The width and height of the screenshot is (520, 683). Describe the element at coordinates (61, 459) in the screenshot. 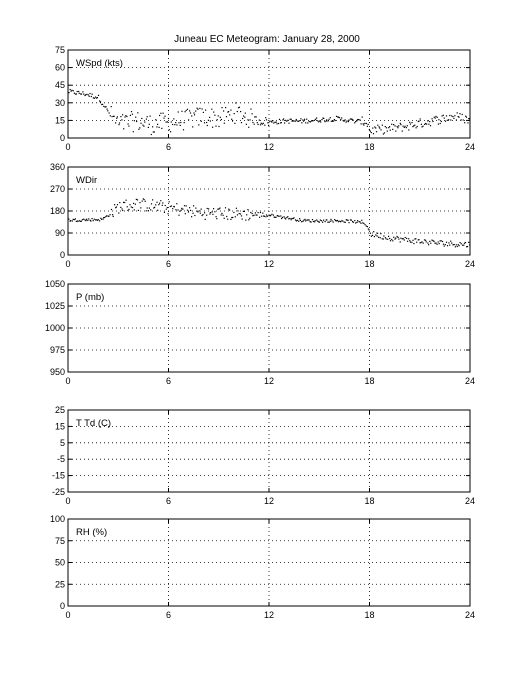

I see `y-tick-label: -5` at that location.